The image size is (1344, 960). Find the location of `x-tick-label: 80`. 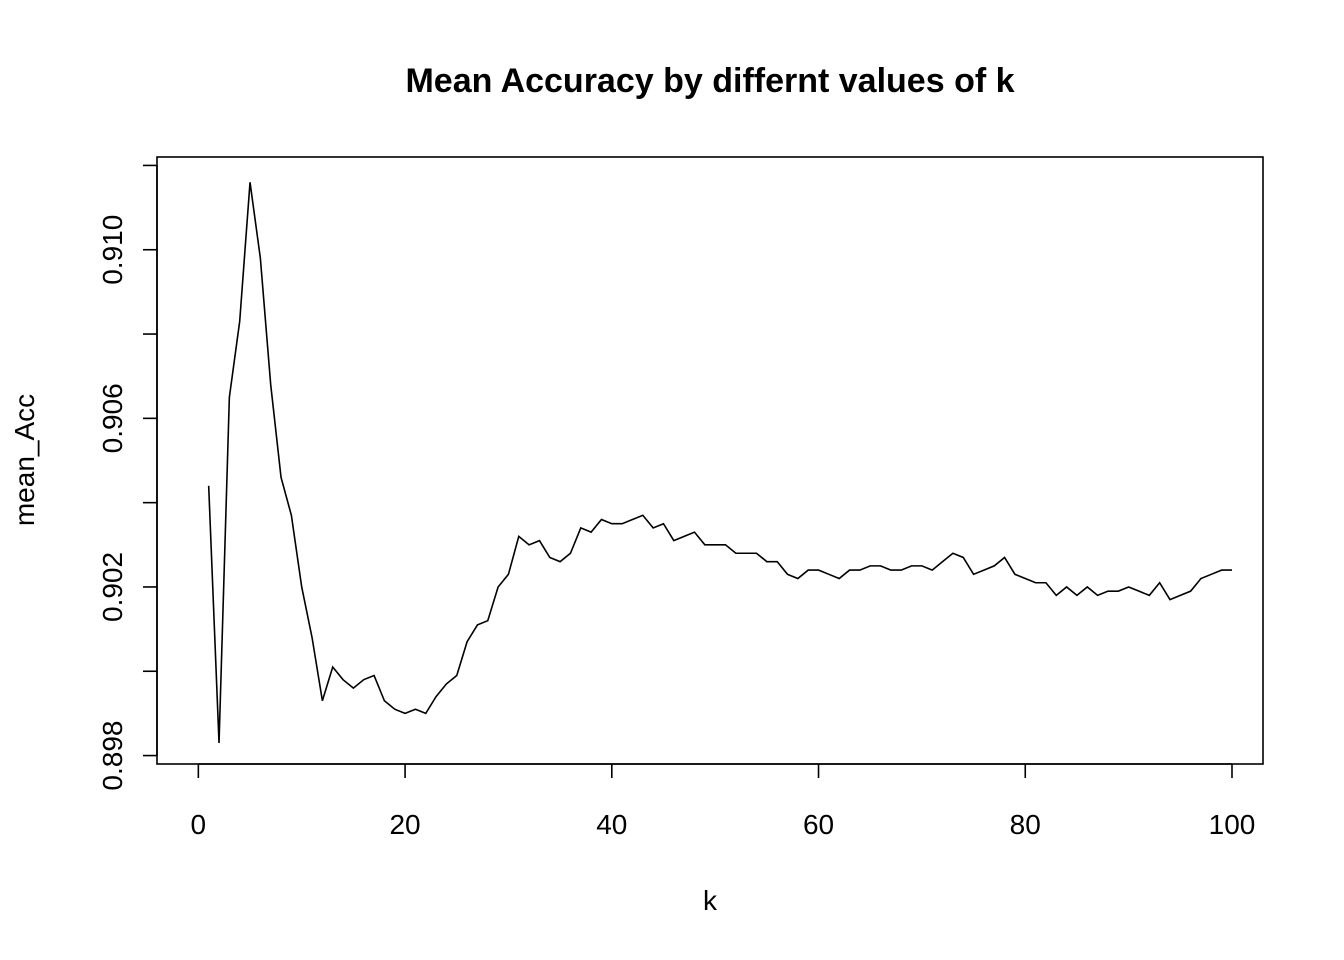

x-tick-label: 80 is located at coordinates (1025, 824).